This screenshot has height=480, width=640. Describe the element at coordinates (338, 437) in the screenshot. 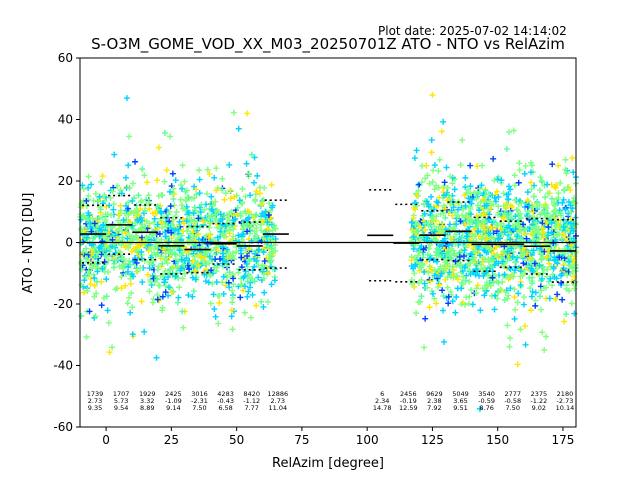

I see `x-axis: 0 25 50 75 100 125 150 175` at that location.